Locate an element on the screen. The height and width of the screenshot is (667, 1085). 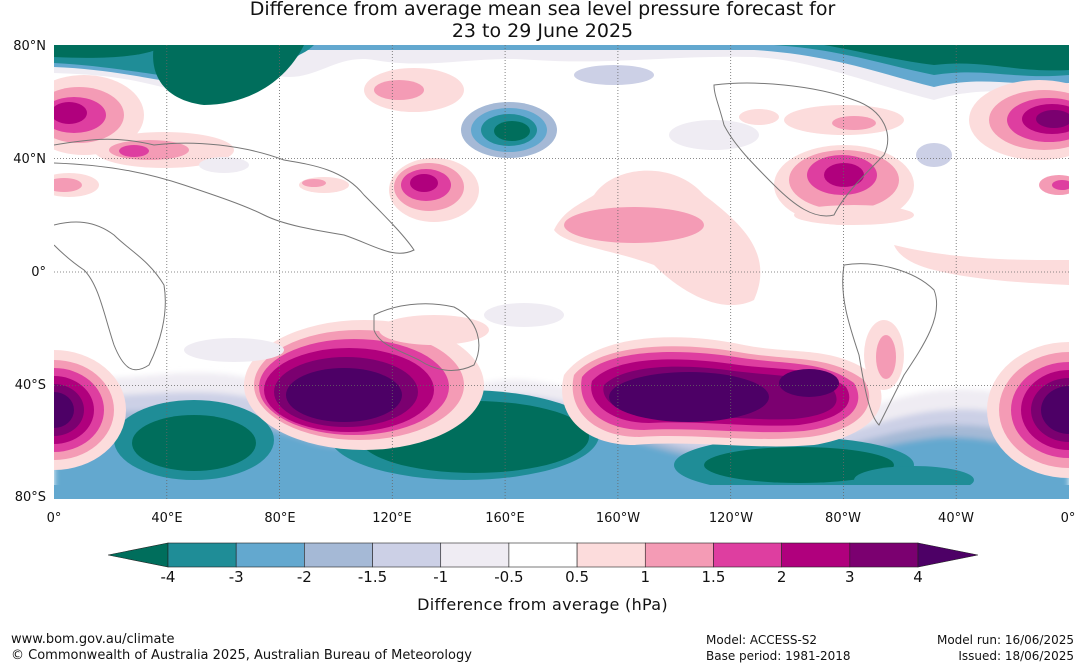
colorbar-tick-label: -3 is located at coordinates (236, 577).